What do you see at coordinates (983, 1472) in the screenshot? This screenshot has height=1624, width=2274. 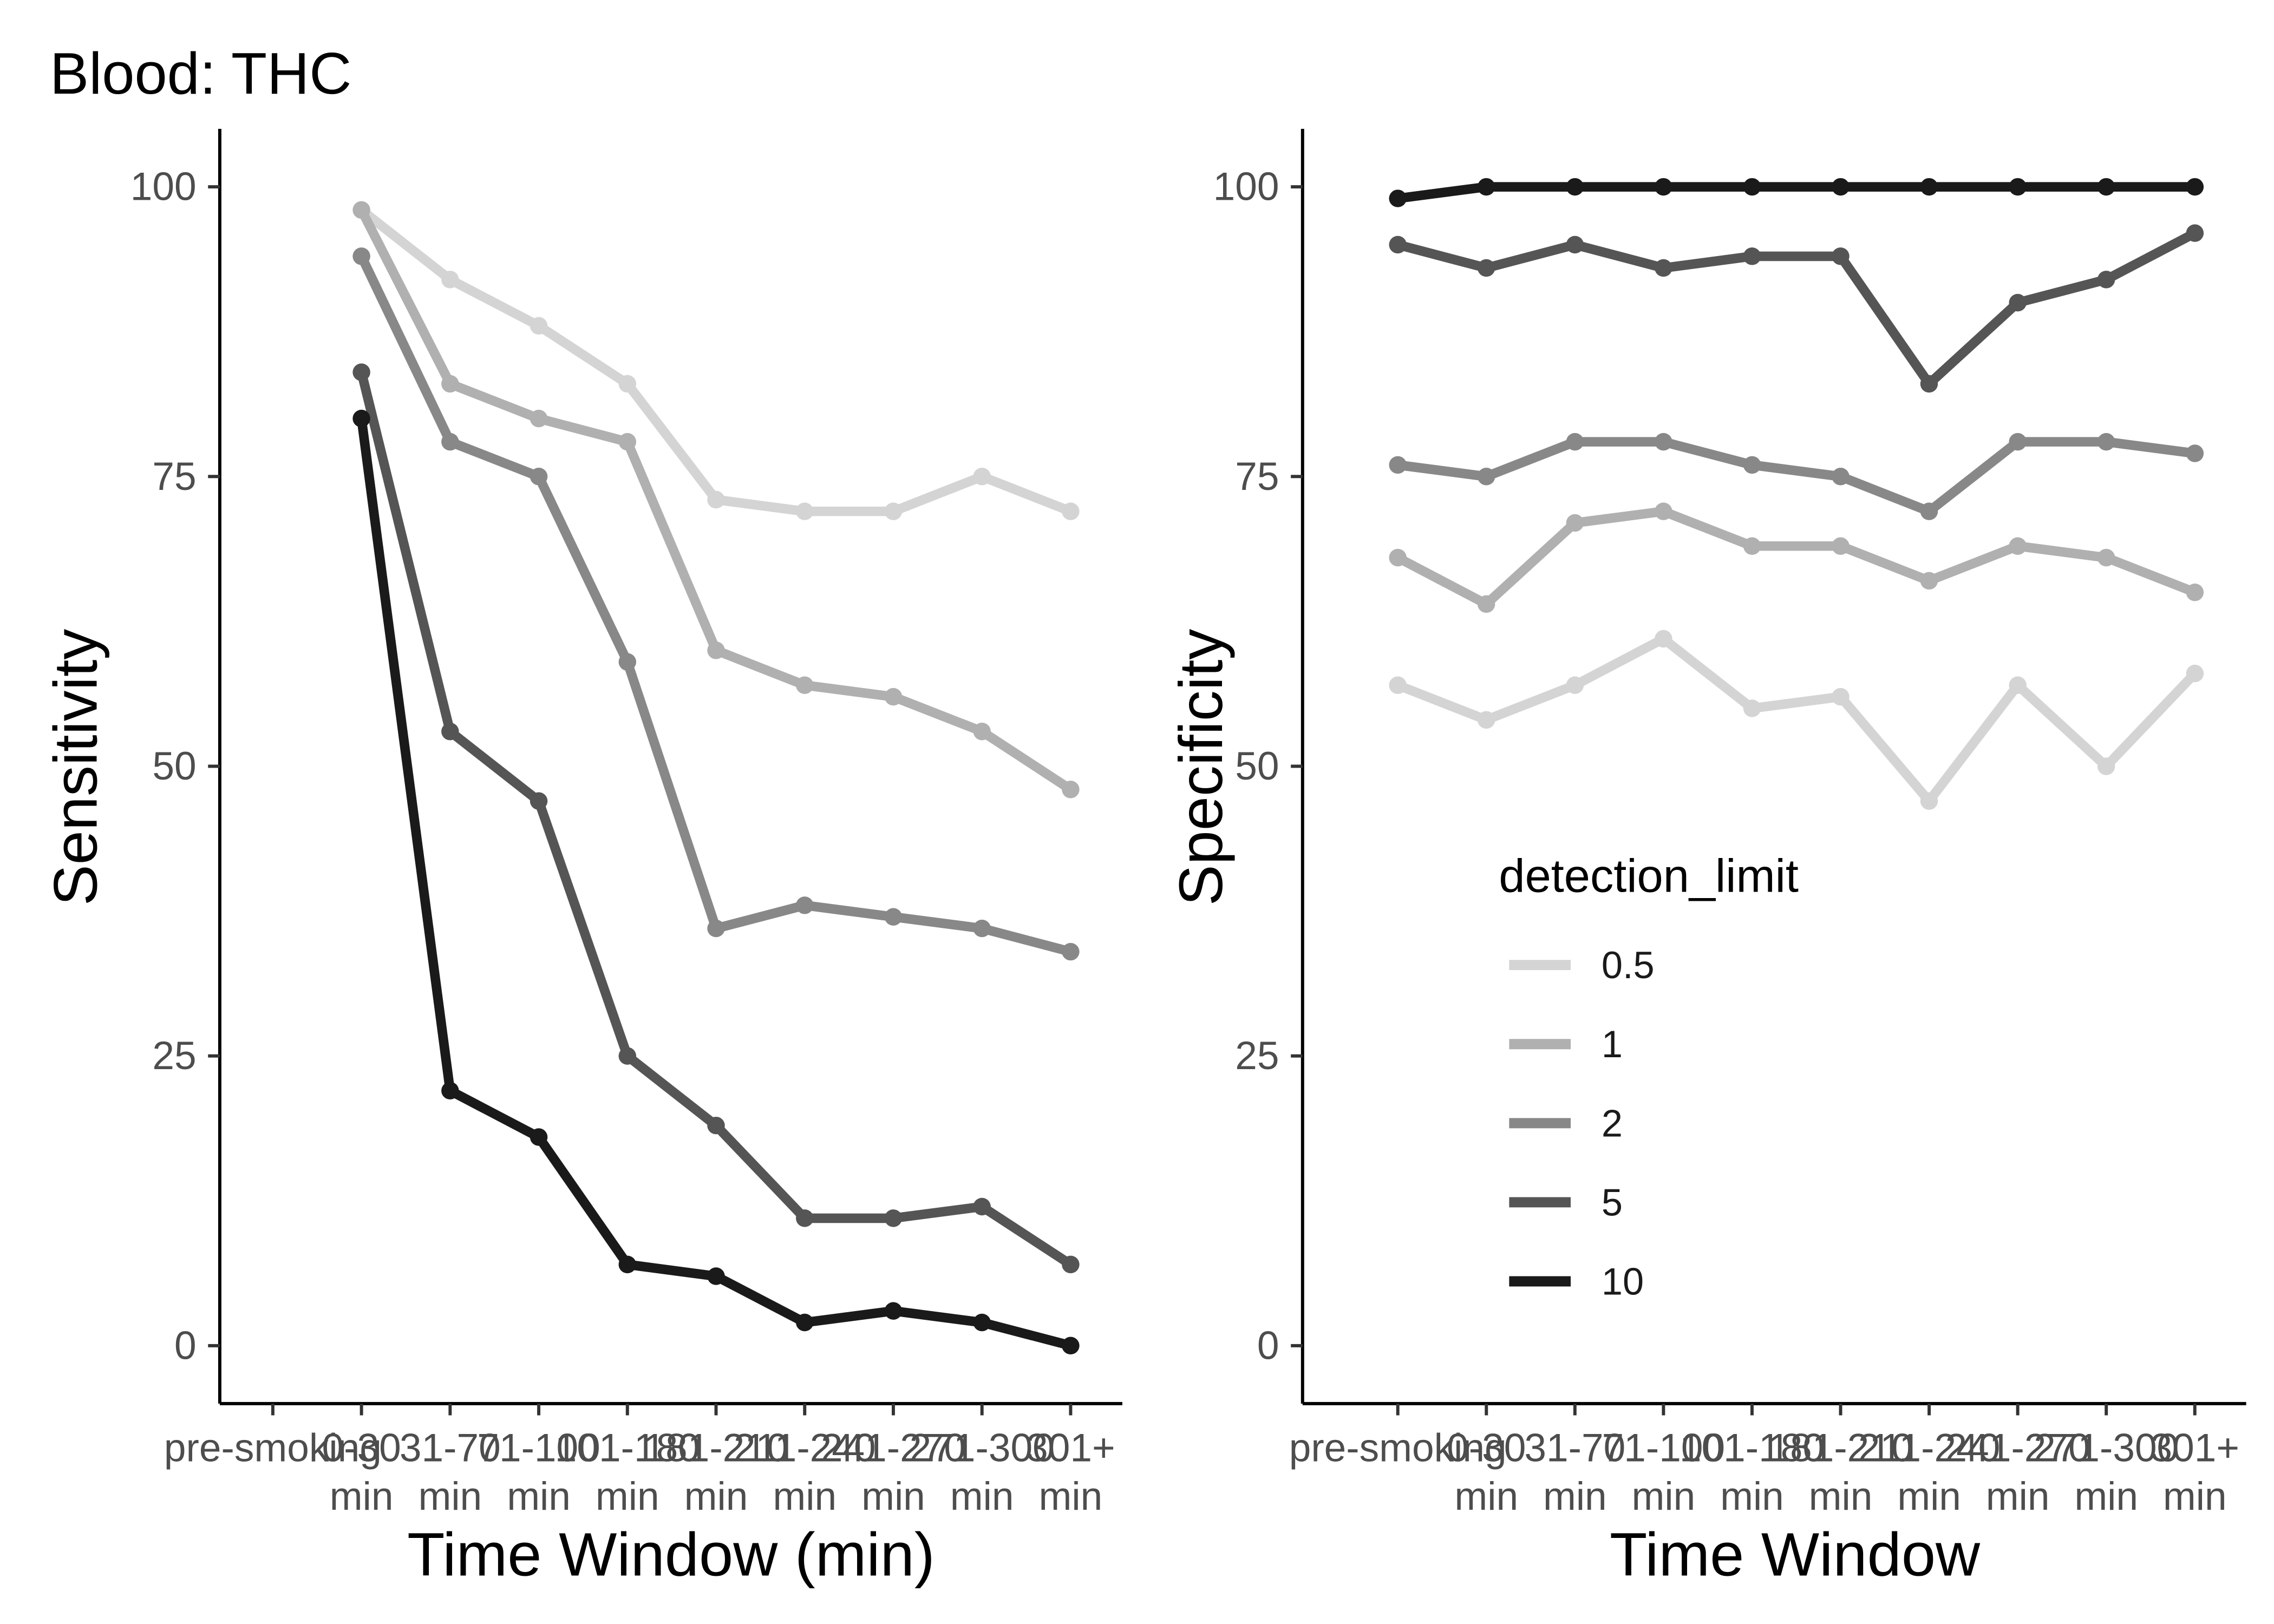 I see `x-tick-label: 271-300 min` at bounding box center [983, 1472].